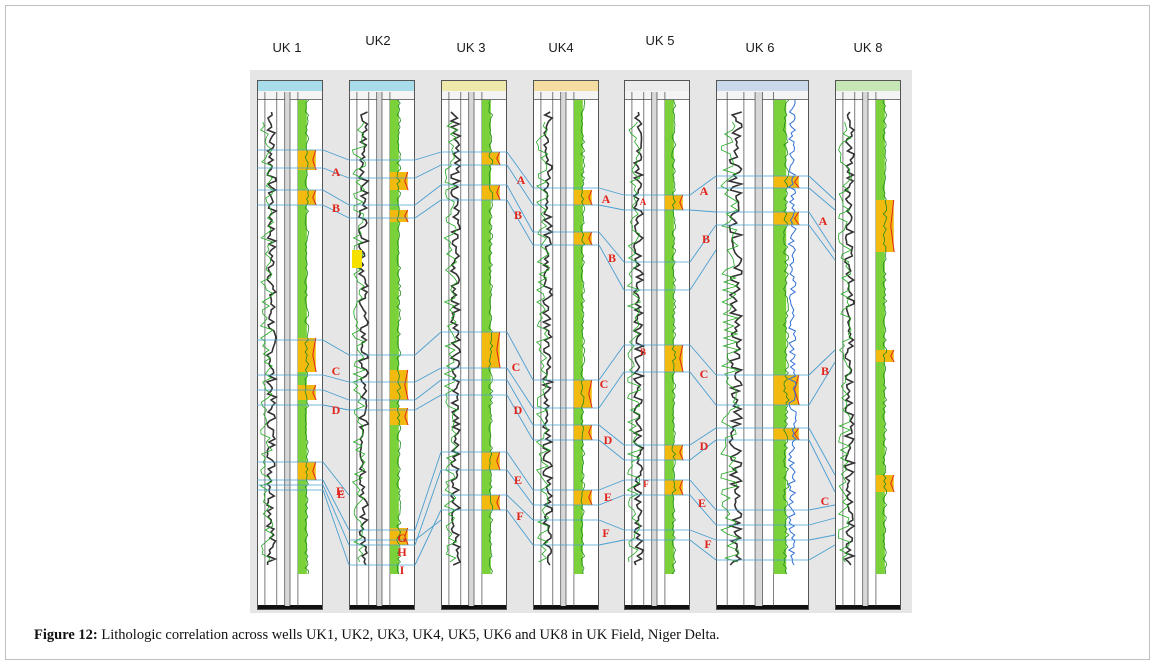 Image resolution: width=1157 pixels, height=668 pixels. Describe the element at coordinates (792, 333) in the screenshot. I see `resistivity-curve` at that location.